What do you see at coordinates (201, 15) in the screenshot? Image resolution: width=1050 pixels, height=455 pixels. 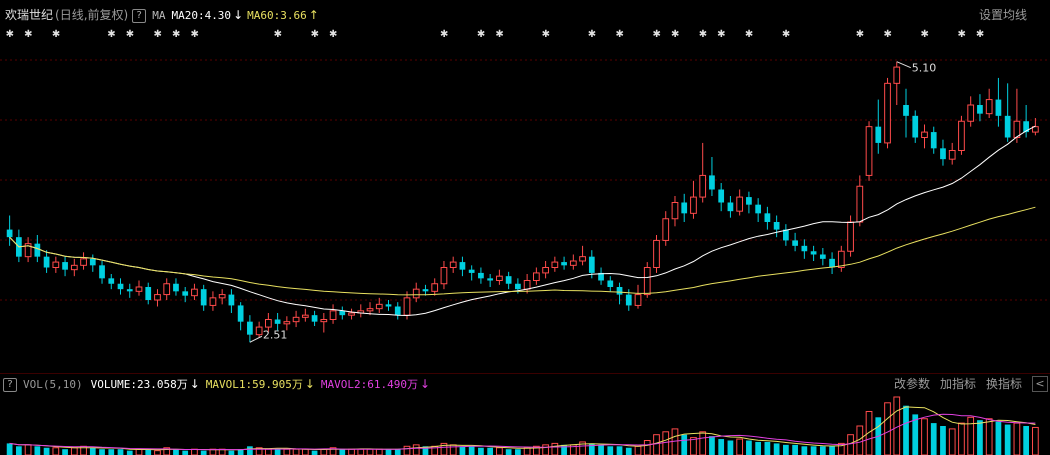 I see `ma20-label: MA20:4.30` at bounding box center [201, 15].